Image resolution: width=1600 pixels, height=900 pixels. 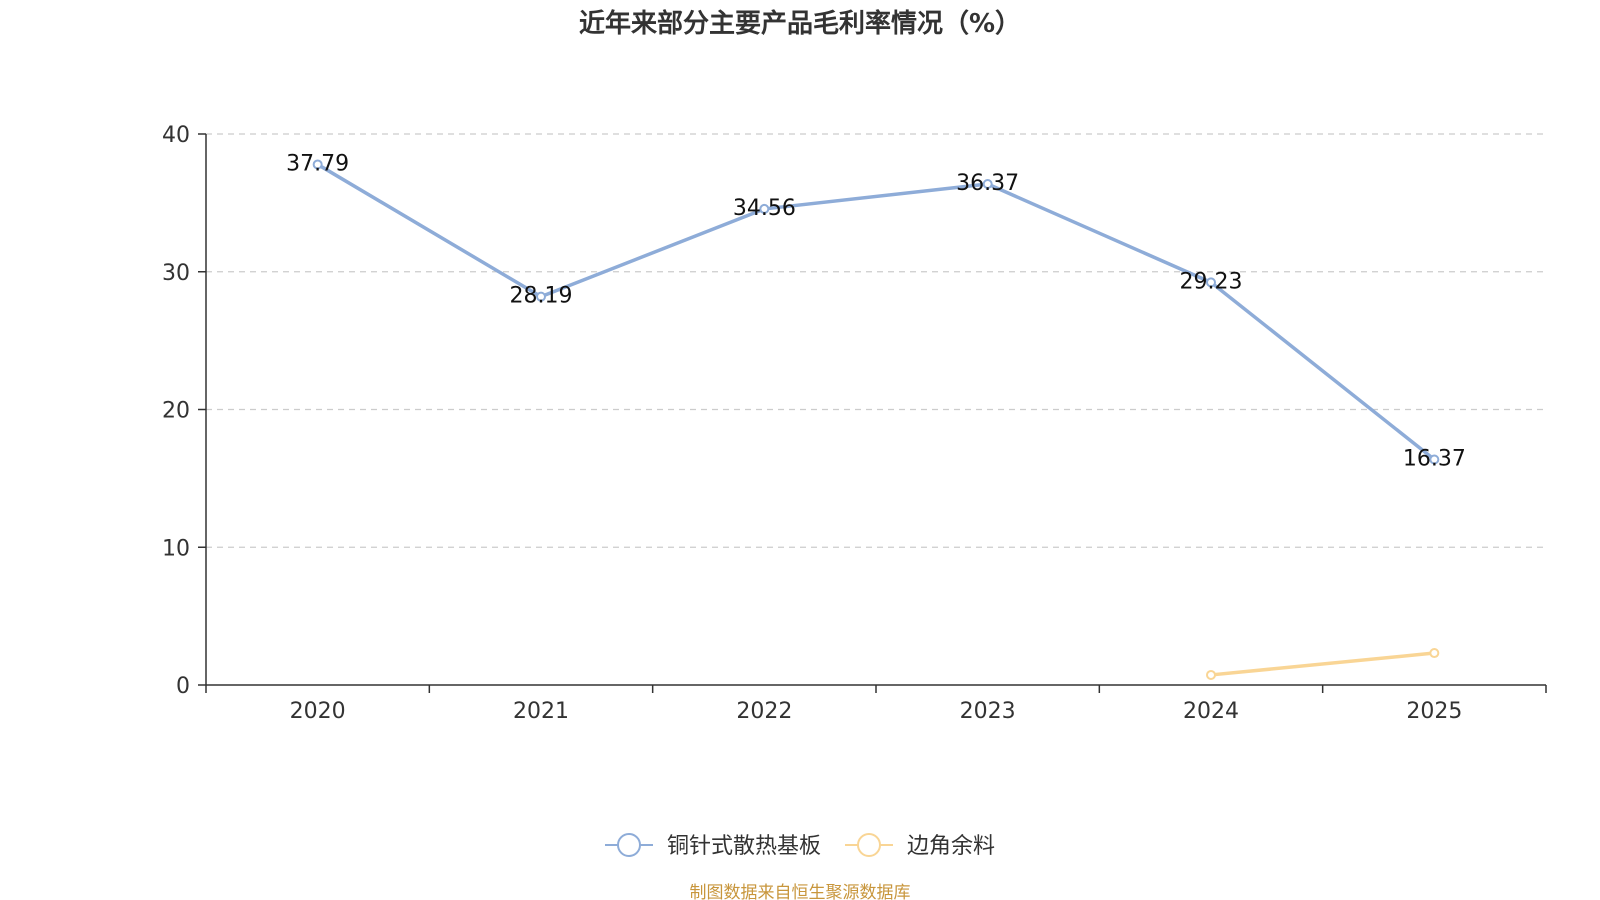 I want to click on data-label: 29.23, so click(x=1211, y=281).